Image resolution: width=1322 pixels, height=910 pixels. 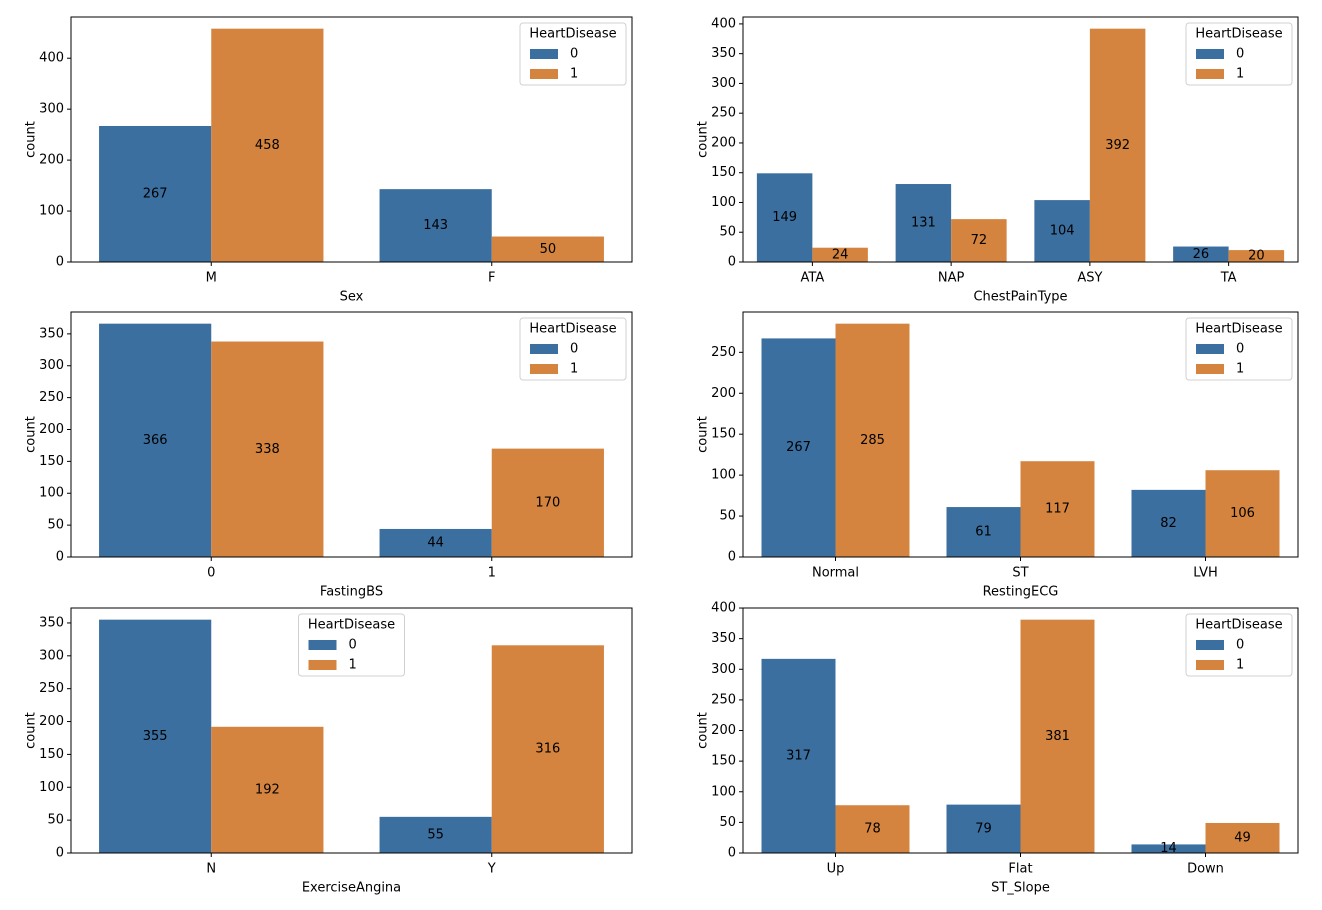 What do you see at coordinates (1205, 573) in the screenshot?
I see `x-tick-label: LVH` at bounding box center [1205, 573].